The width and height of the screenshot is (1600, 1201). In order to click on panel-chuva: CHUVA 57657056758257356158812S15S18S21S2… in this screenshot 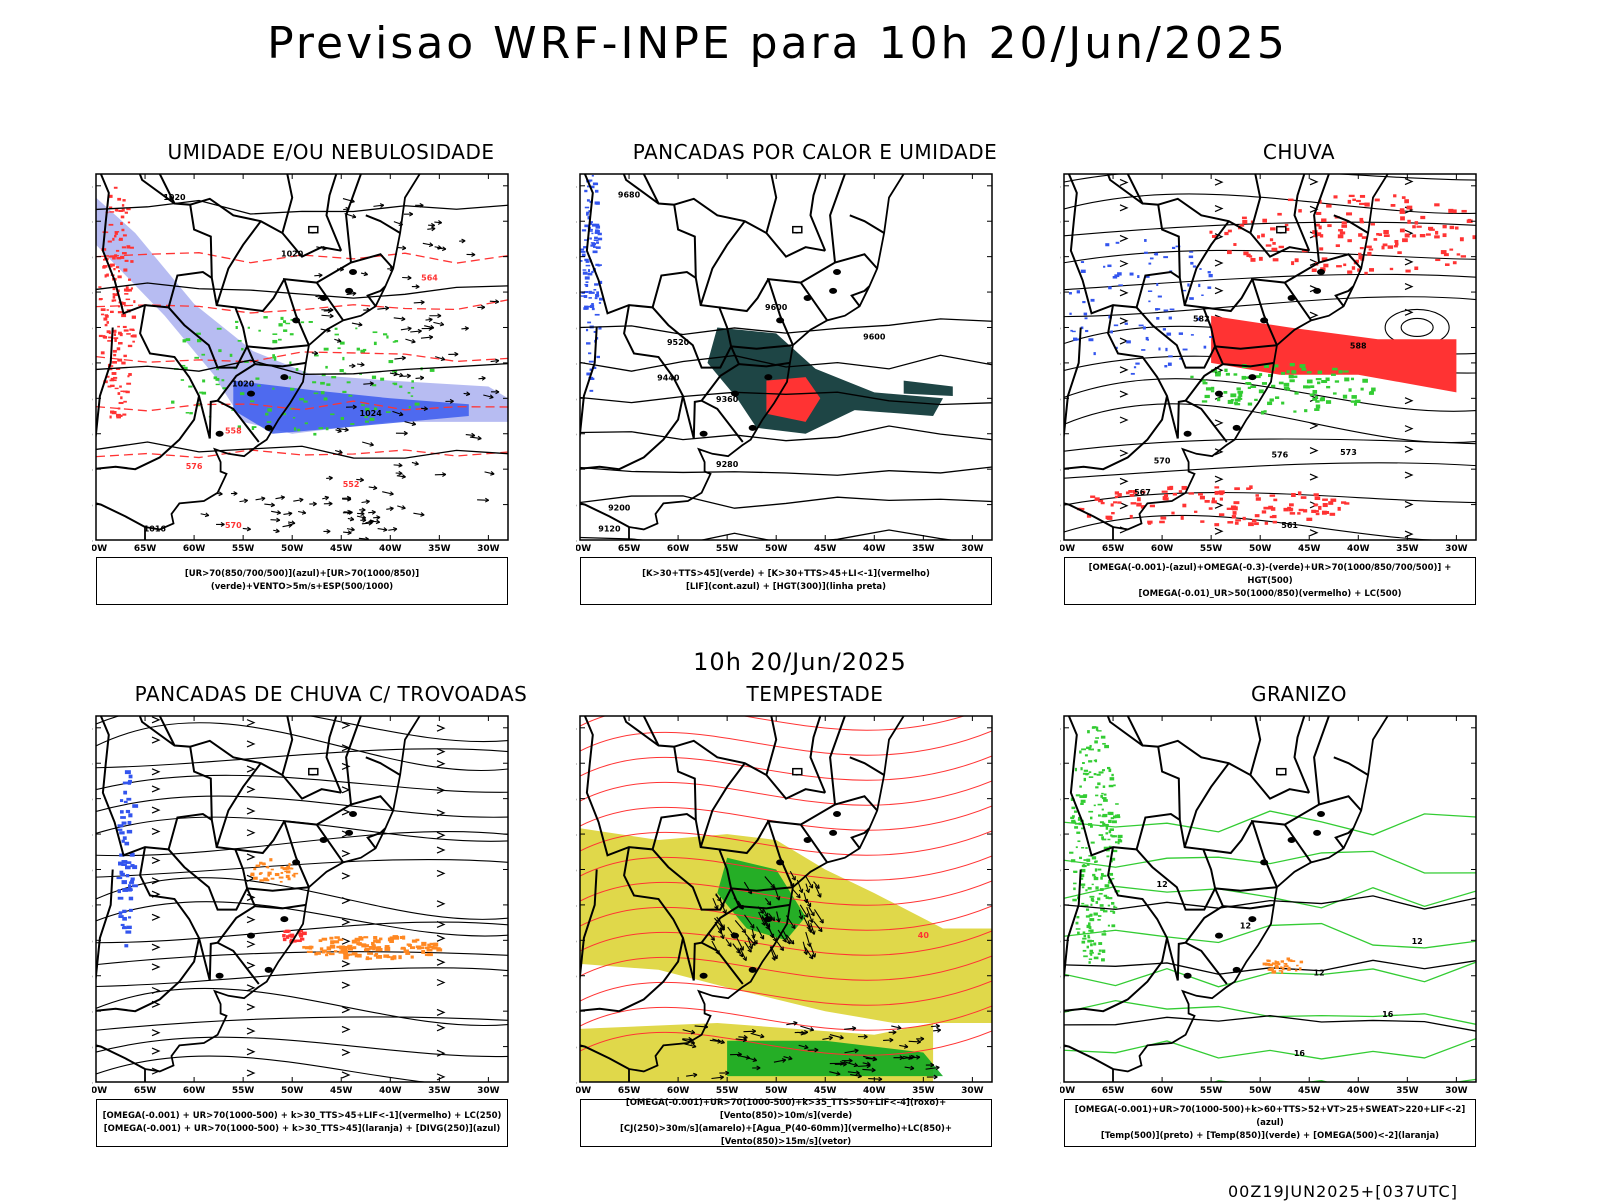, I will do `click(1299, 390)`.